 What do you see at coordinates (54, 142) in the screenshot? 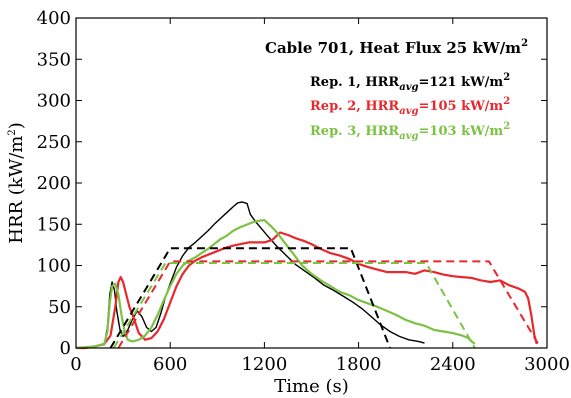
I see `y-tick-label: 250` at bounding box center [54, 142].